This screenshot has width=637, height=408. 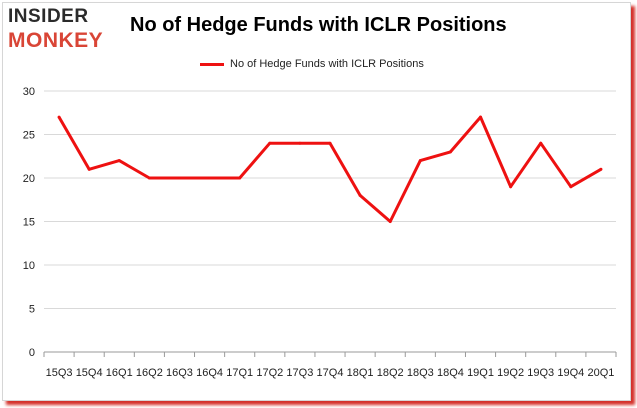 I want to click on x-tick-label: 19Q3, so click(x=540, y=373).